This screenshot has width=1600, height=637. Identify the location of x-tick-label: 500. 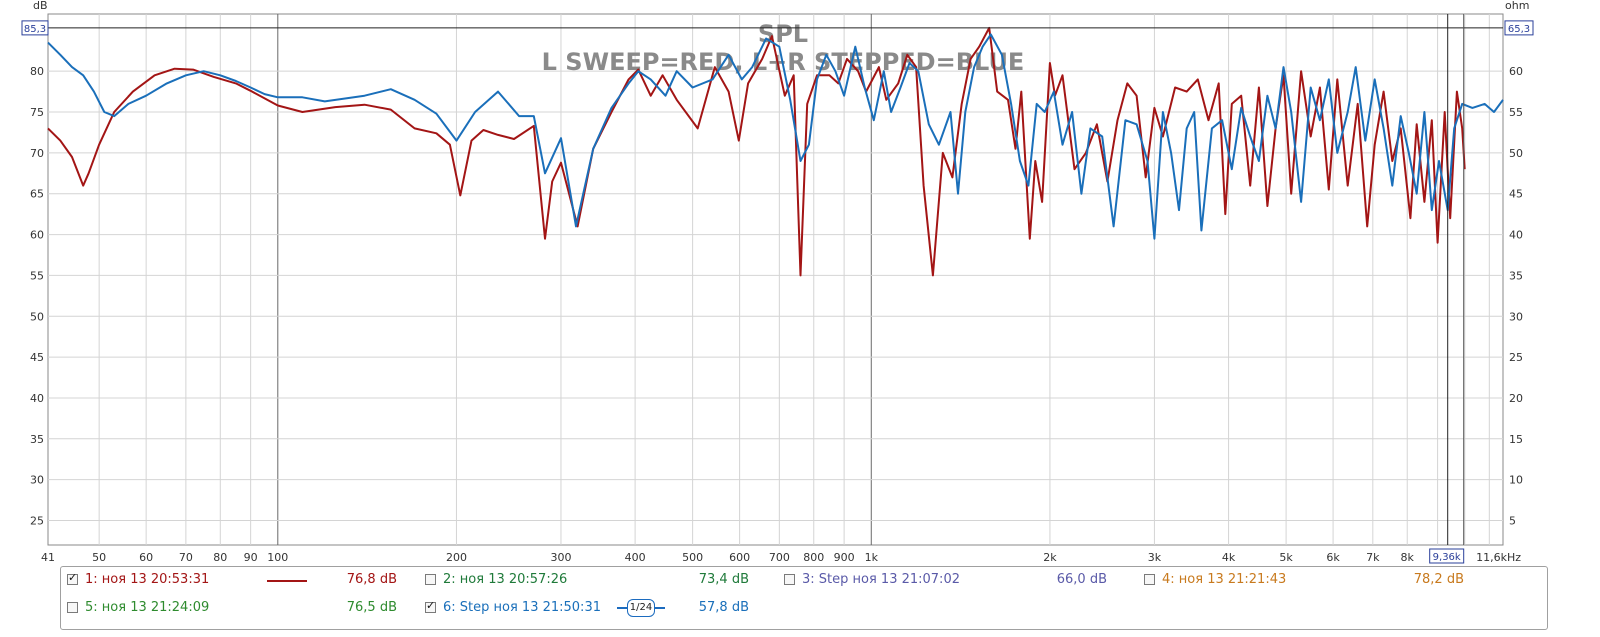
(692, 557).